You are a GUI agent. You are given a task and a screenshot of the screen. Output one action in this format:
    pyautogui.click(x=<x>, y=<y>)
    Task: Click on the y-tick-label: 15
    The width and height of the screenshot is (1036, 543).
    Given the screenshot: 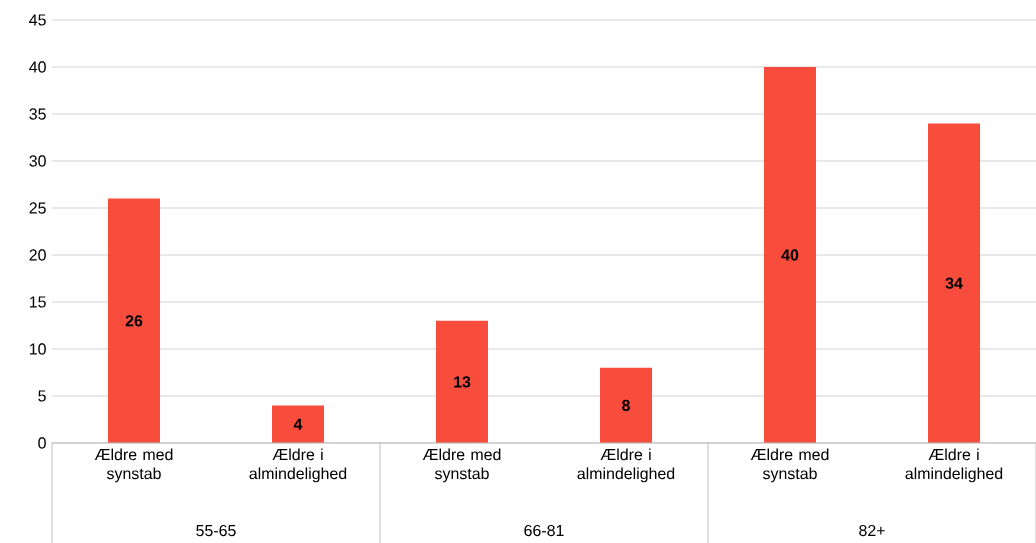 What is the action you would take?
    pyautogui.click(x=37, y=302)
    